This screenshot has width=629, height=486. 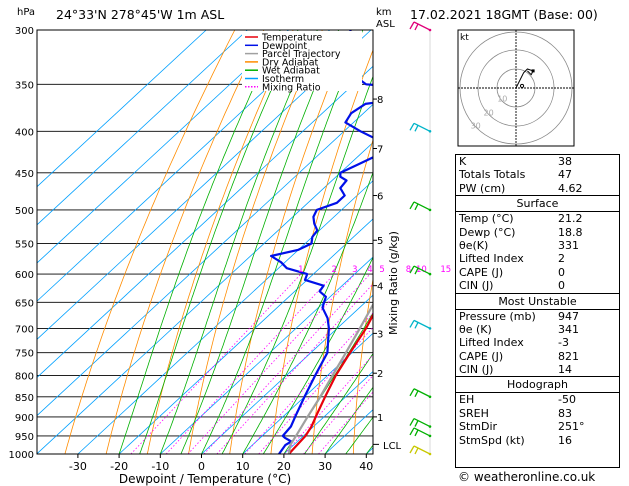 I want to click on legend-label: Parcel Trajectory, so click(x=301, y=54).